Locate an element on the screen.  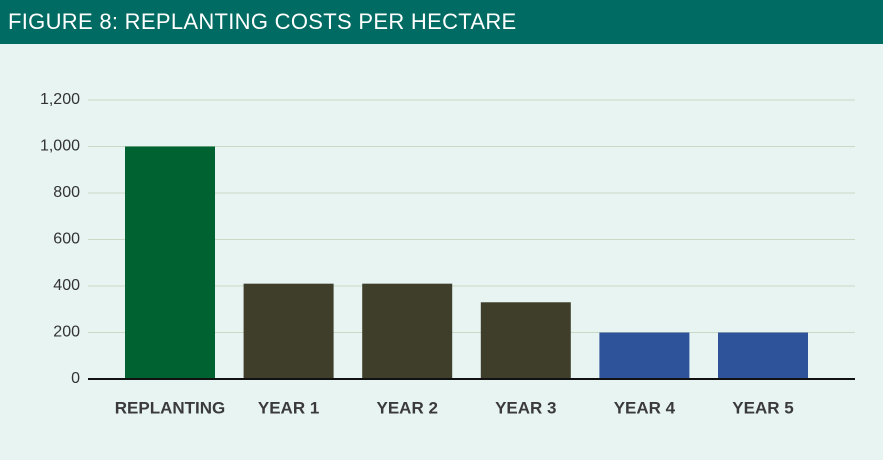
y-tick-label: 200 is located at coordinates (66, 332).